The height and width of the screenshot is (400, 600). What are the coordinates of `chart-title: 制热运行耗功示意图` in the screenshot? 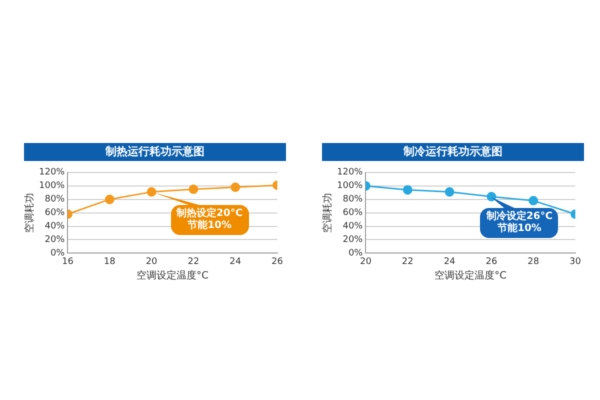 It's located at (155, 152).